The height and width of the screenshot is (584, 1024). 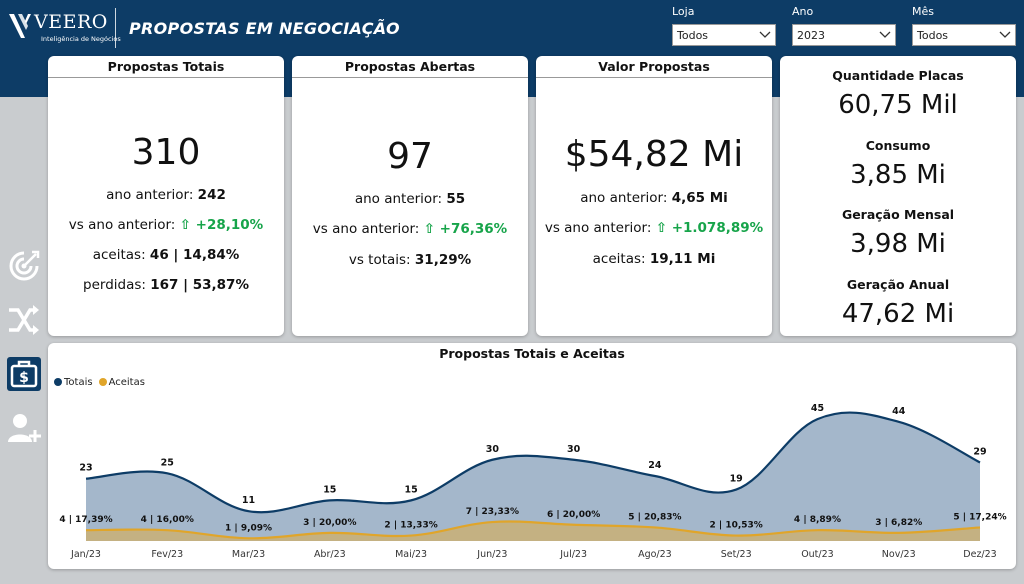 I want to click on propostas-totais-value: 310, so click(x=166, y=152).